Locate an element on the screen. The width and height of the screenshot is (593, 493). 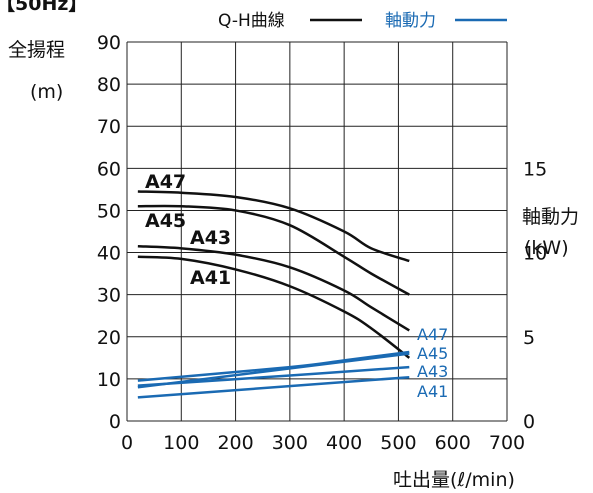
power-curve-a41 is located at coordinates (273, 387).